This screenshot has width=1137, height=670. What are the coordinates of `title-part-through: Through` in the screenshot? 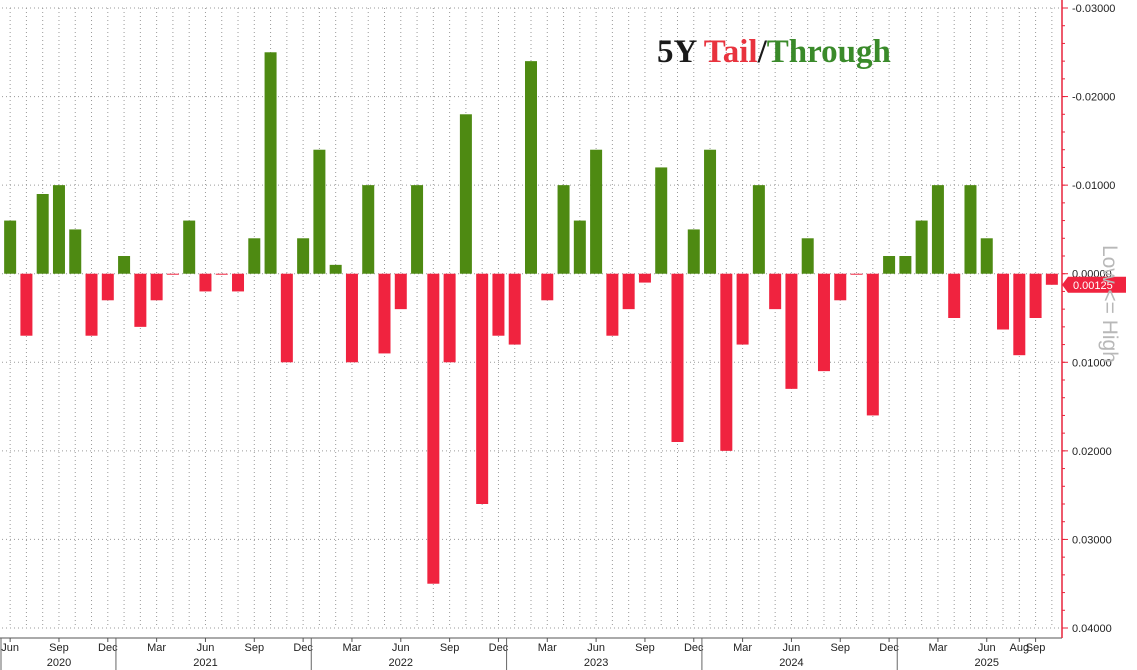 It's located at (829, 52).